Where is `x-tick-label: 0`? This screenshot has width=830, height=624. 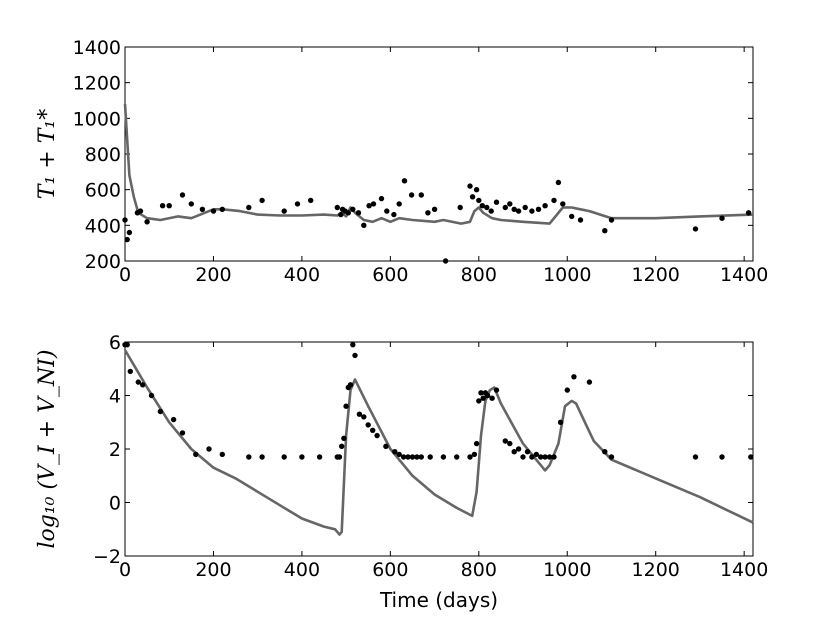
x-tick-label: 0 is located at coordinates (125, 570).